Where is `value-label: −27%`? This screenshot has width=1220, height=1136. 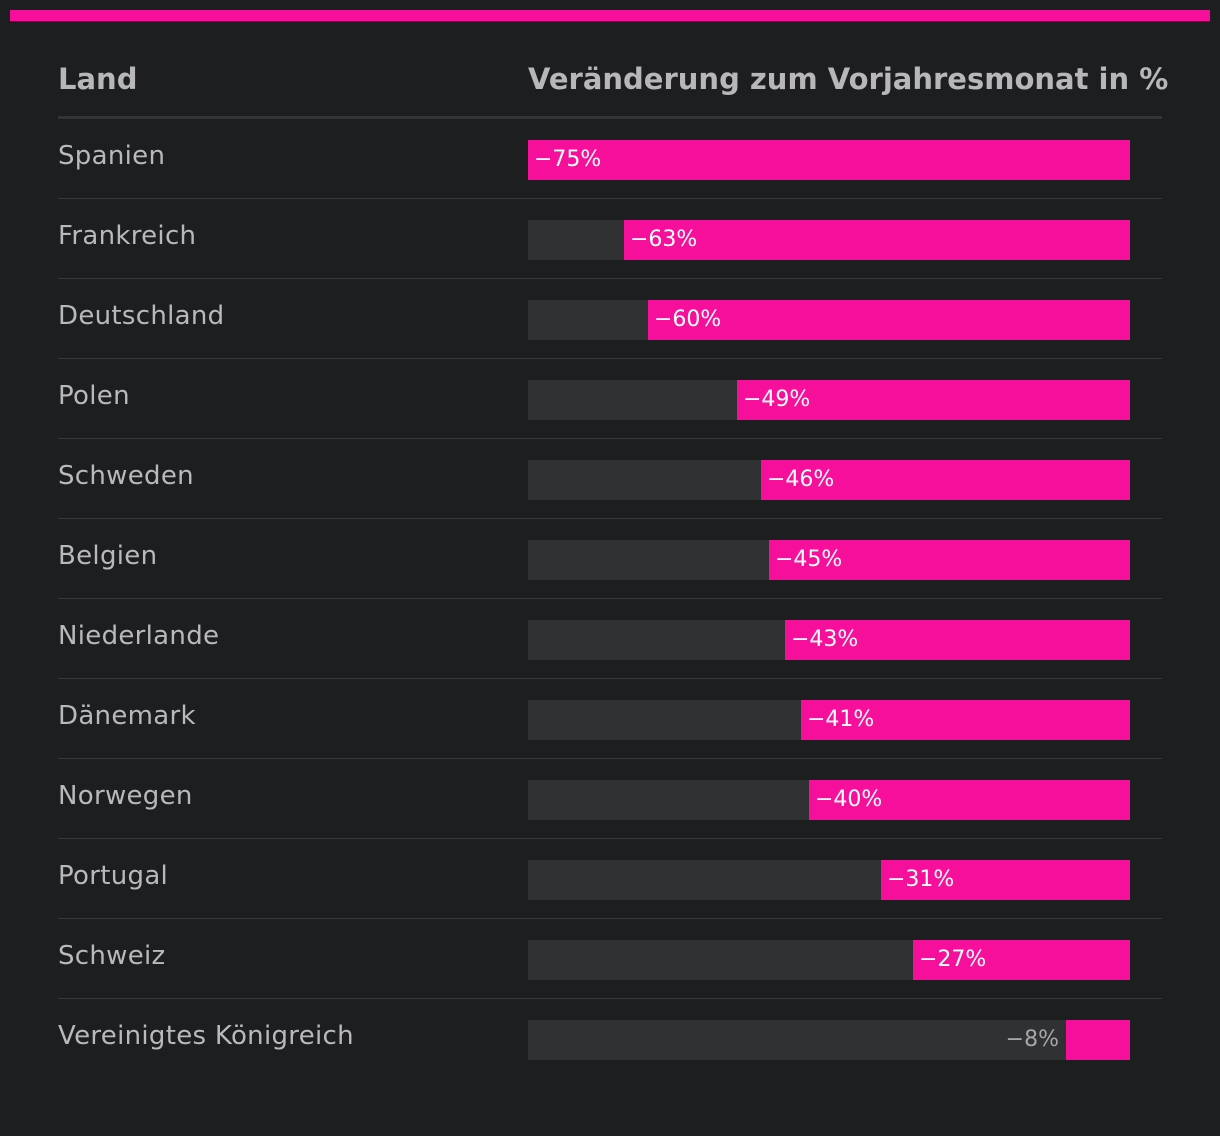
value-label: −27% is located at coordinates (953, 959).